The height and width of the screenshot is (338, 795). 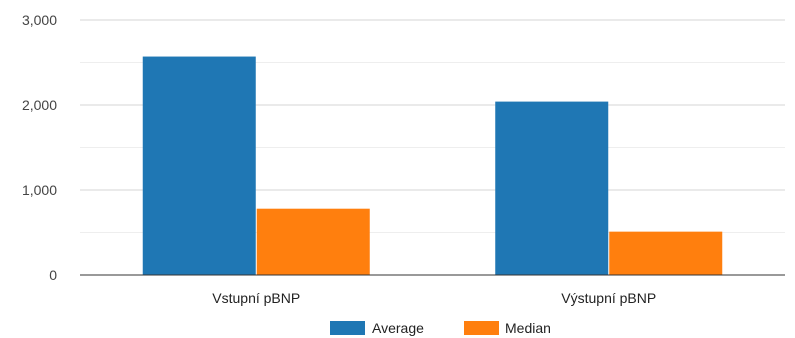 I want to click on y-axis-tick-labels: 0 1,000 2,000 3,000, so click(x=39, y=147).